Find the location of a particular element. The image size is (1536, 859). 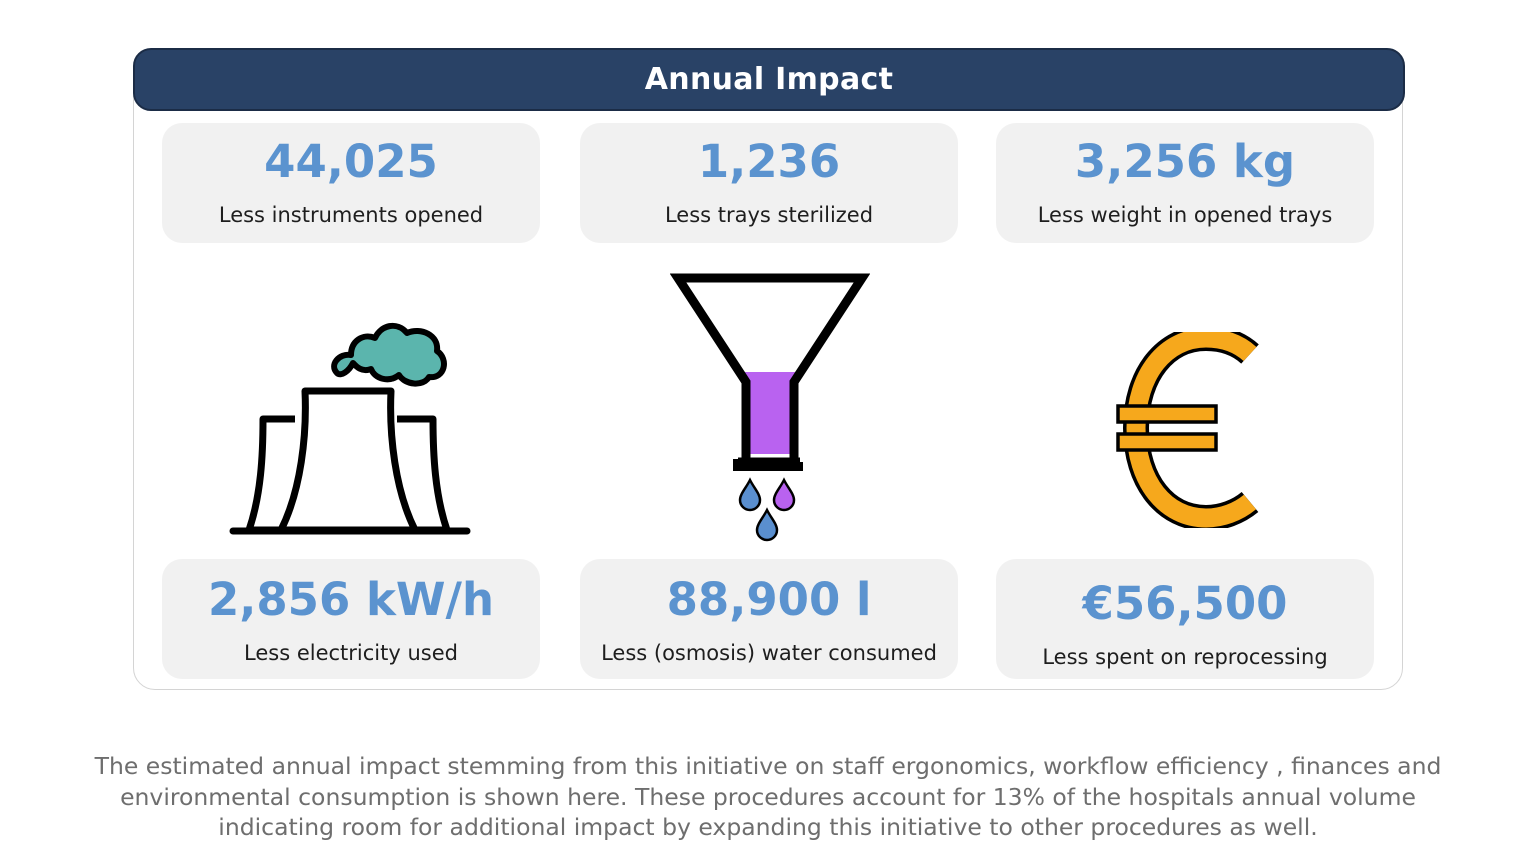

metric-label: Less (osmosis) water consumed is located at coordinates (769, 653).